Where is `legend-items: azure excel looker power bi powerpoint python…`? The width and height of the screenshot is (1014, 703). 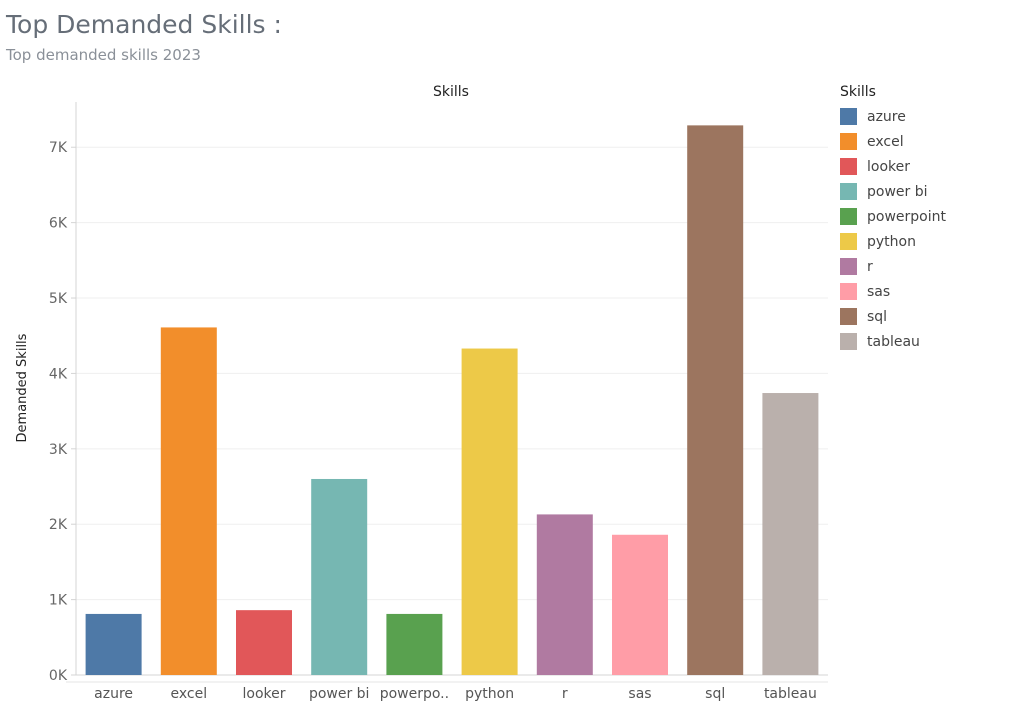
legend-items: azure excel looker power bi powerpoint python… is located at coordinates (893, 229).